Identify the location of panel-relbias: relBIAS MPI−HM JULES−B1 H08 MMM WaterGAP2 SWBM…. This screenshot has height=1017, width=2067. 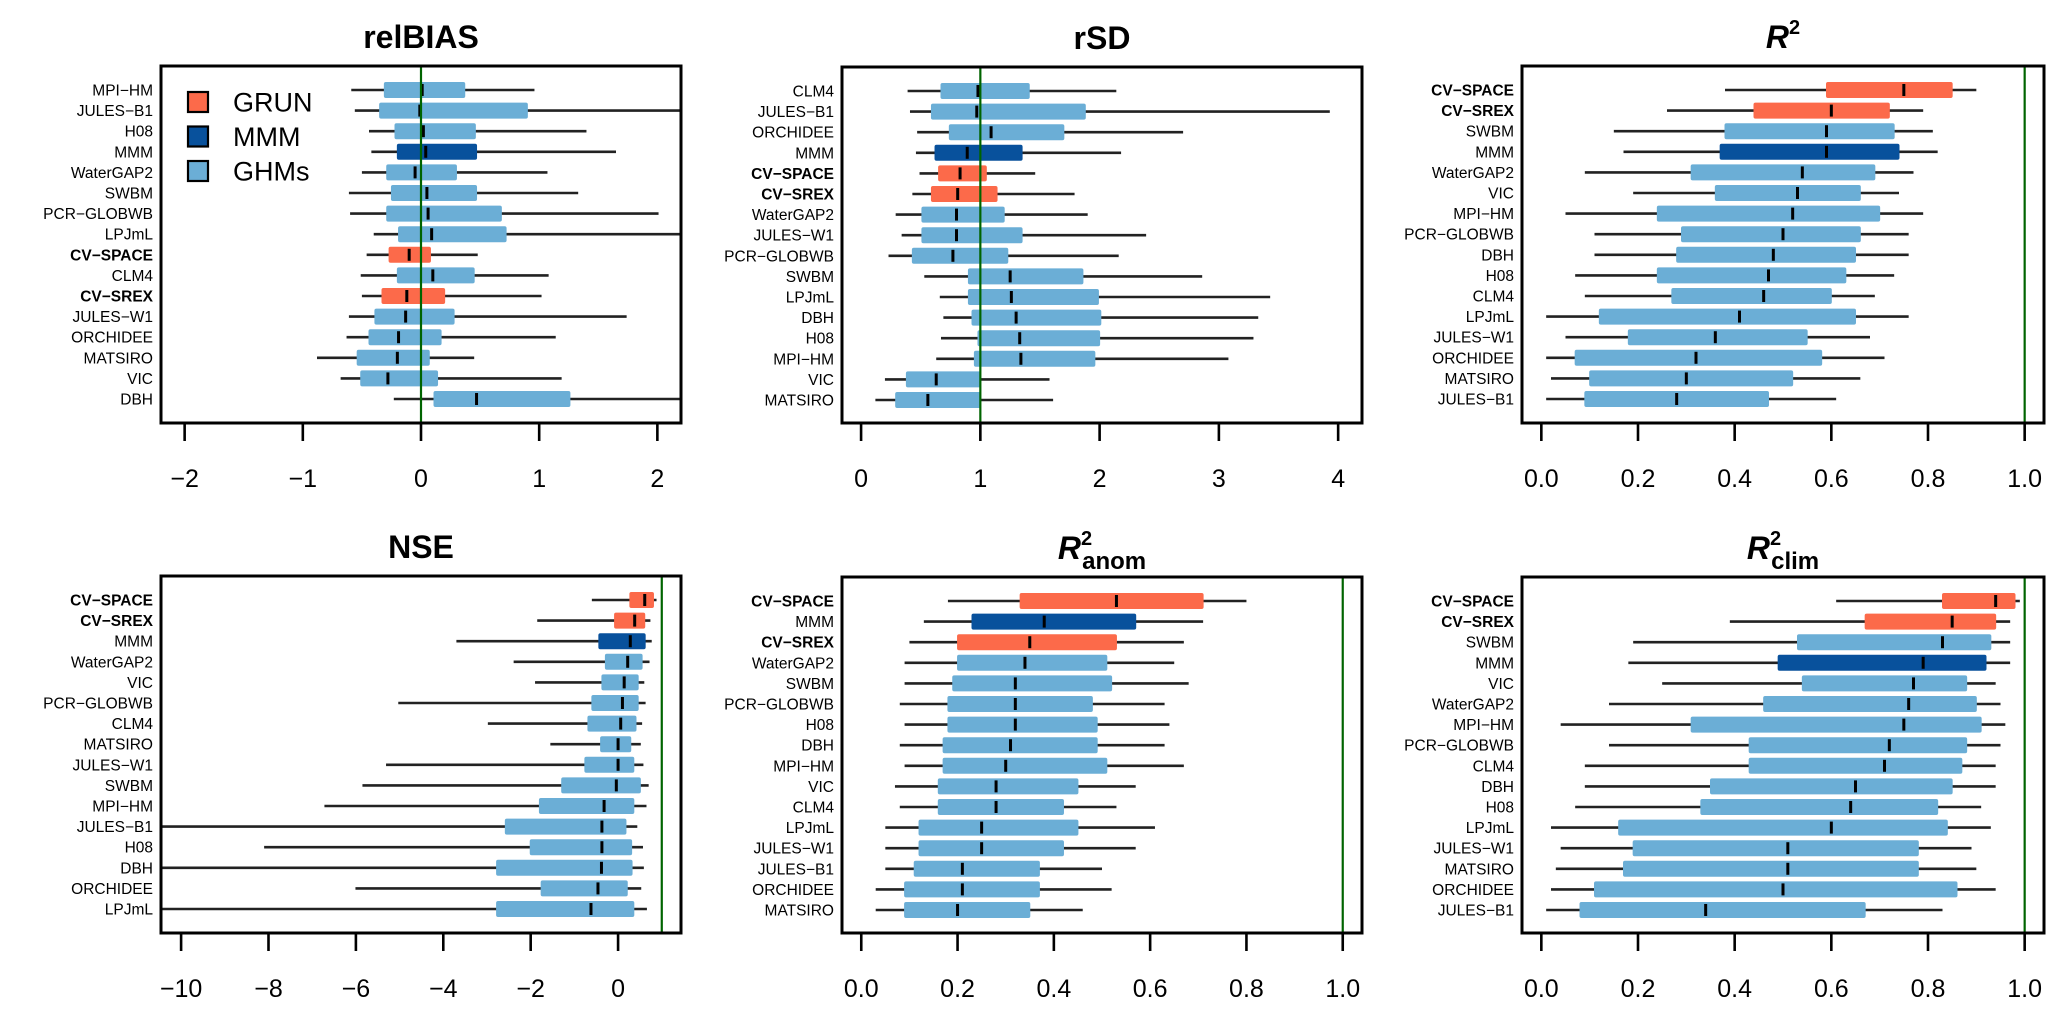
(363, 256).